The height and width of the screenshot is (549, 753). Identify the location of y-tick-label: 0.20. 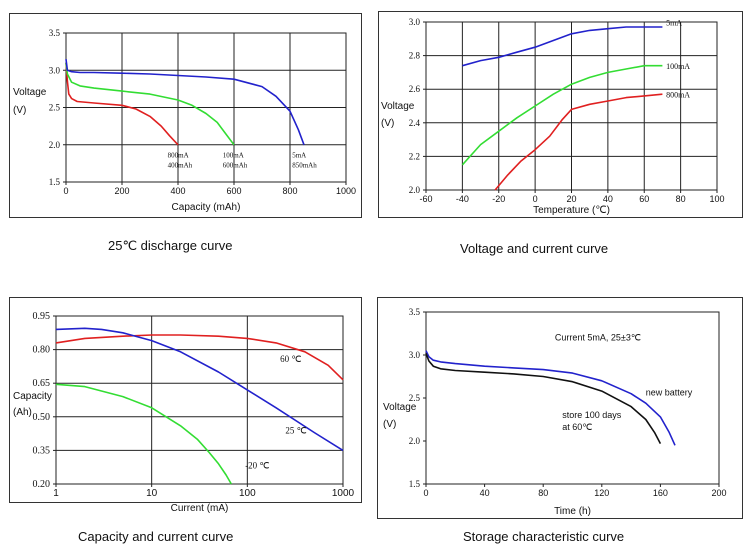
(42, 484).